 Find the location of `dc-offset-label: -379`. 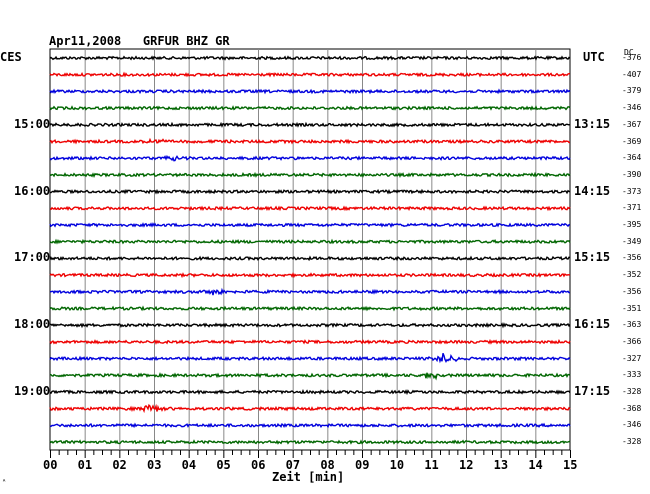

dc-offset-label: -379 is located at coordinates (632, 91).